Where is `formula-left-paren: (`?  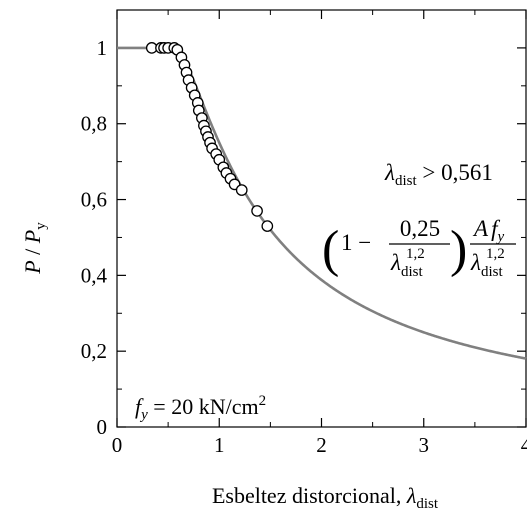
formula-left-paren: ( is located at coordinates (330, 249).